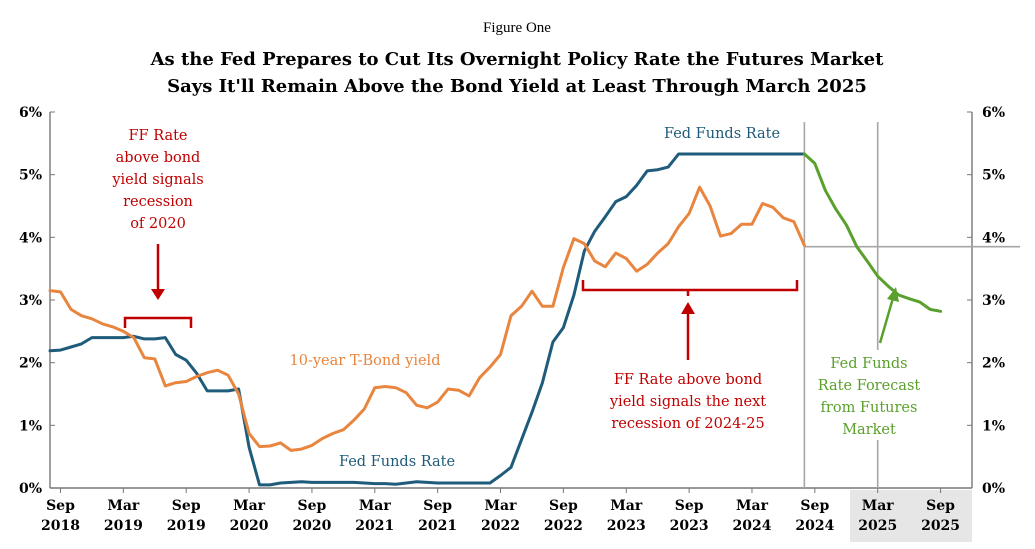 The width and height of the screenshot is (1035, 549). Describe the element at coordinates (563, 506) in the screenshot. I see `x-tick-month-8: Sep` at that location.